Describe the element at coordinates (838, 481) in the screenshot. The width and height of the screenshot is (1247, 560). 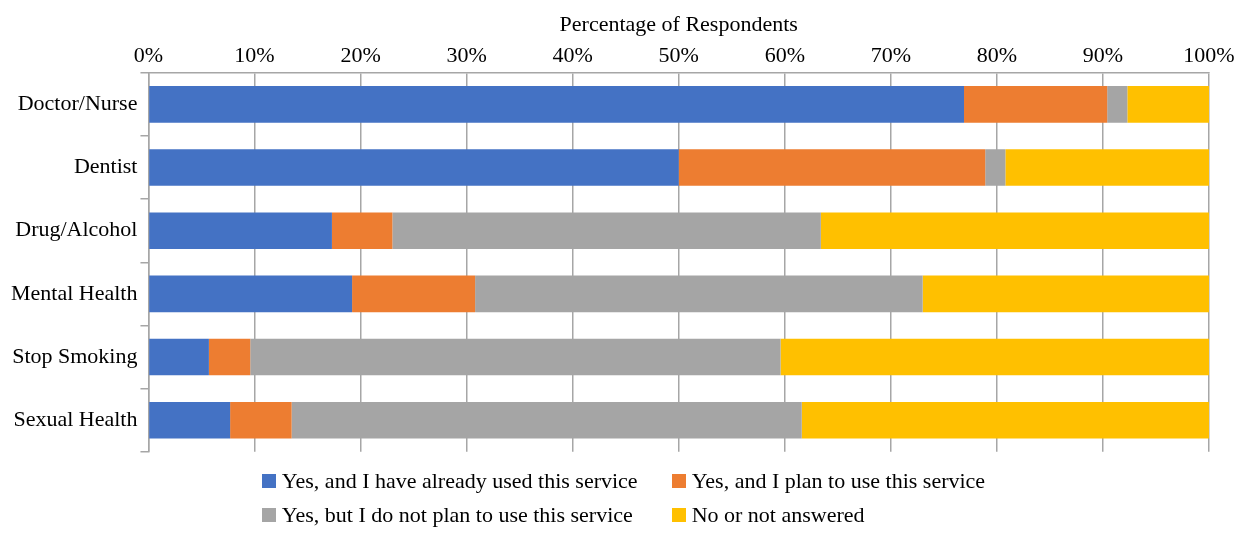
I see `legend-label: Yes, and I plan to use this service` at that location.